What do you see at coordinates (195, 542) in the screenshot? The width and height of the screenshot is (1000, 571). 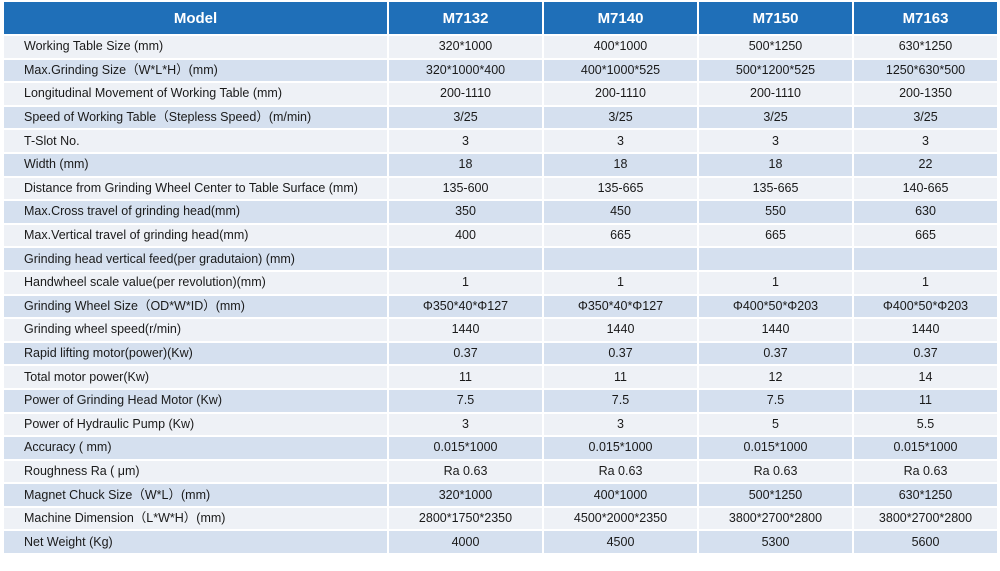 I see `row-label: Net Weight (Kg)` at bounding box center [195, 542].